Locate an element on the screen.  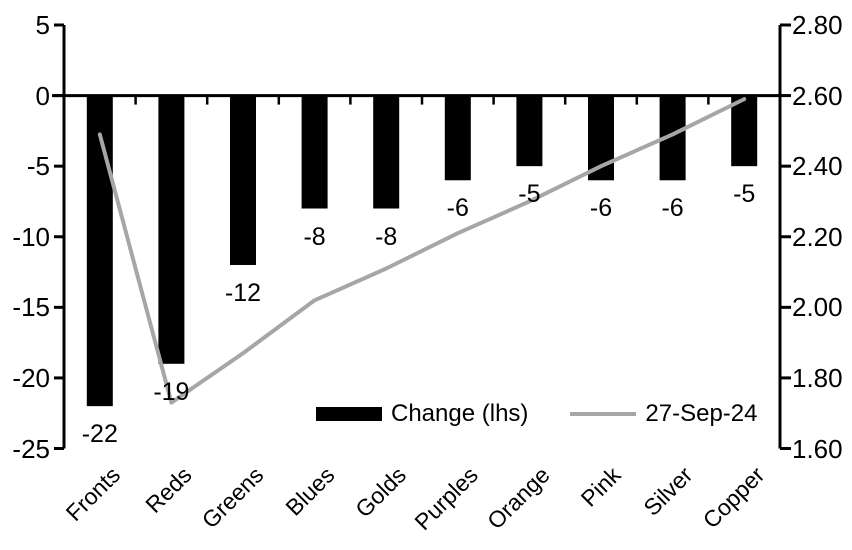
bar-golds is located at coordinates (386, 152).